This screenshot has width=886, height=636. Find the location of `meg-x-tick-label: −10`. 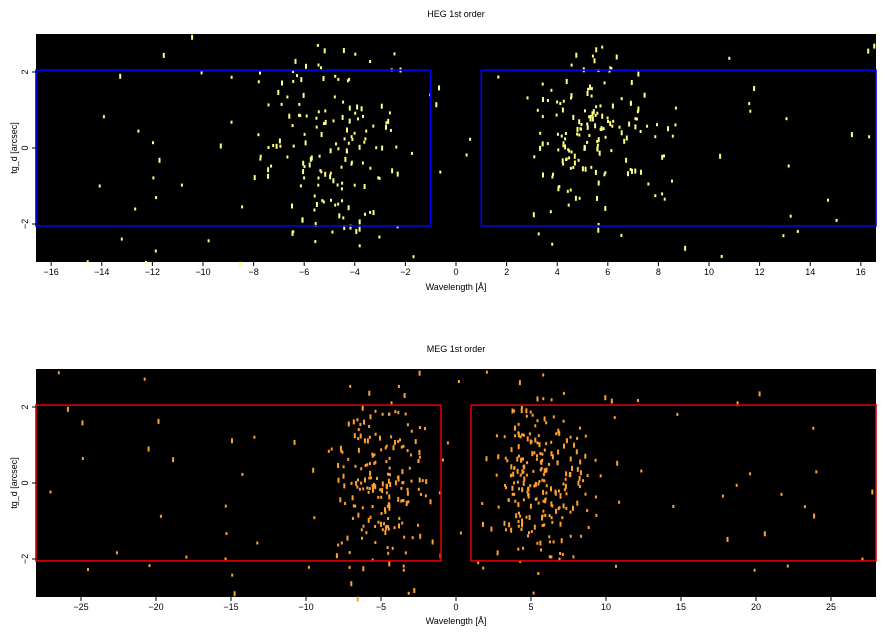

meg-x-tick-label: −10 is located at coordinates (305, 607).